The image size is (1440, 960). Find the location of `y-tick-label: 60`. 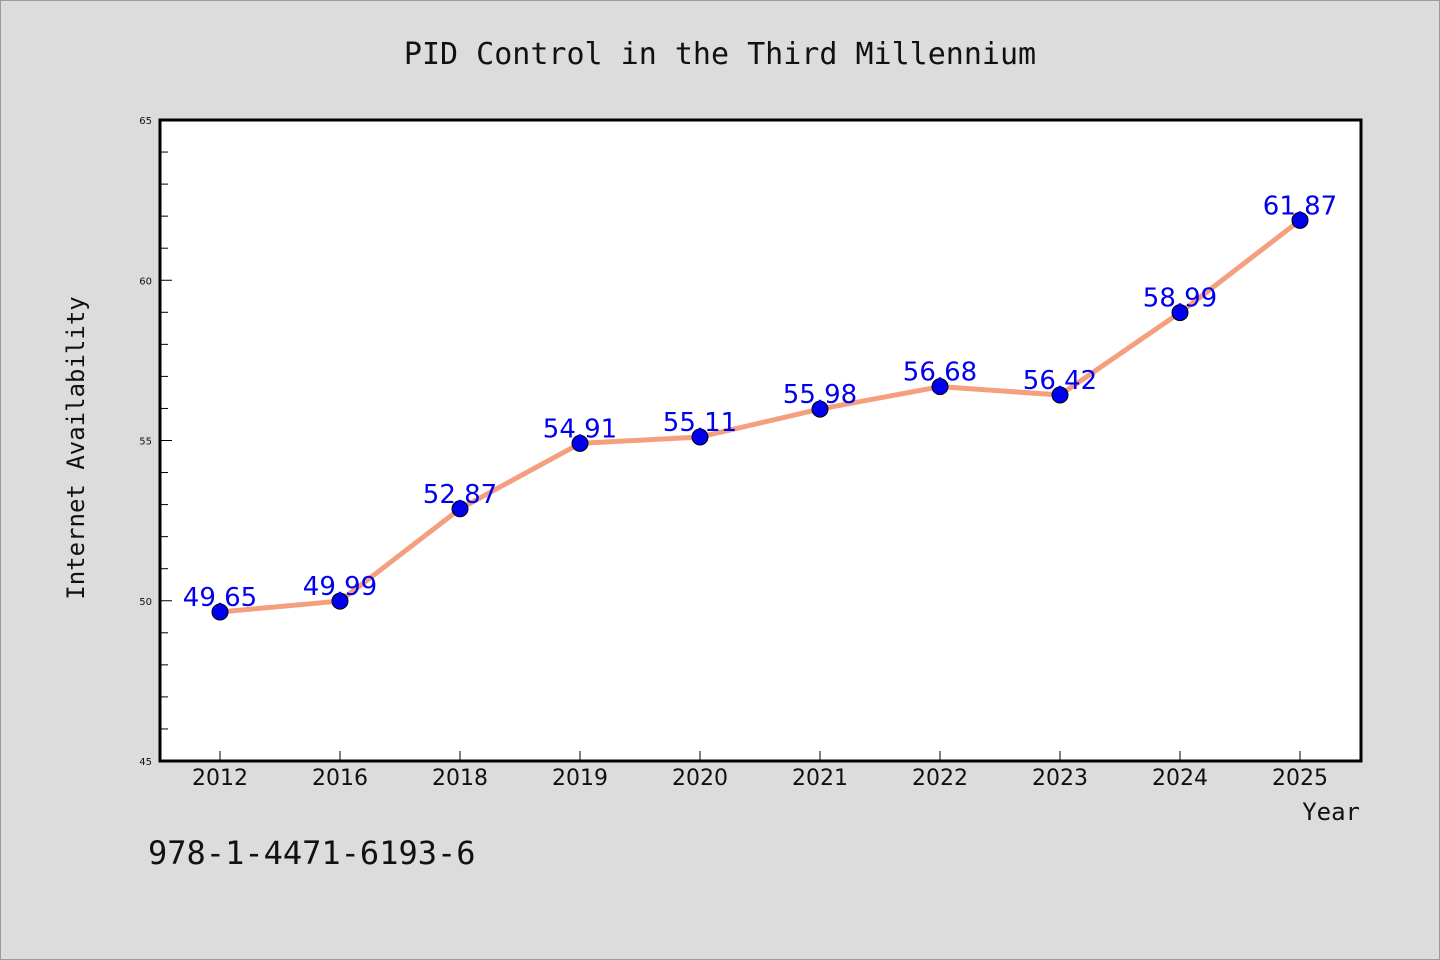

y-tick-label: 60 is located at coordinates (145, 281).